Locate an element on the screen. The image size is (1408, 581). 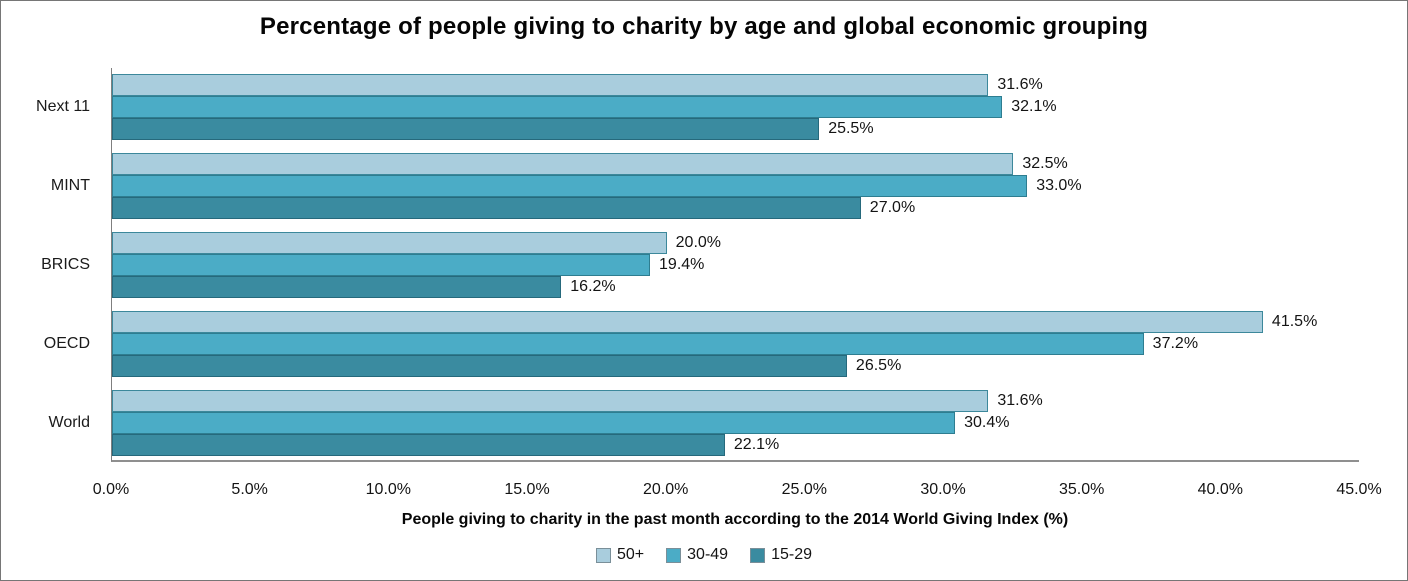
bar-world-50plus is located at coordinates (550, 400).